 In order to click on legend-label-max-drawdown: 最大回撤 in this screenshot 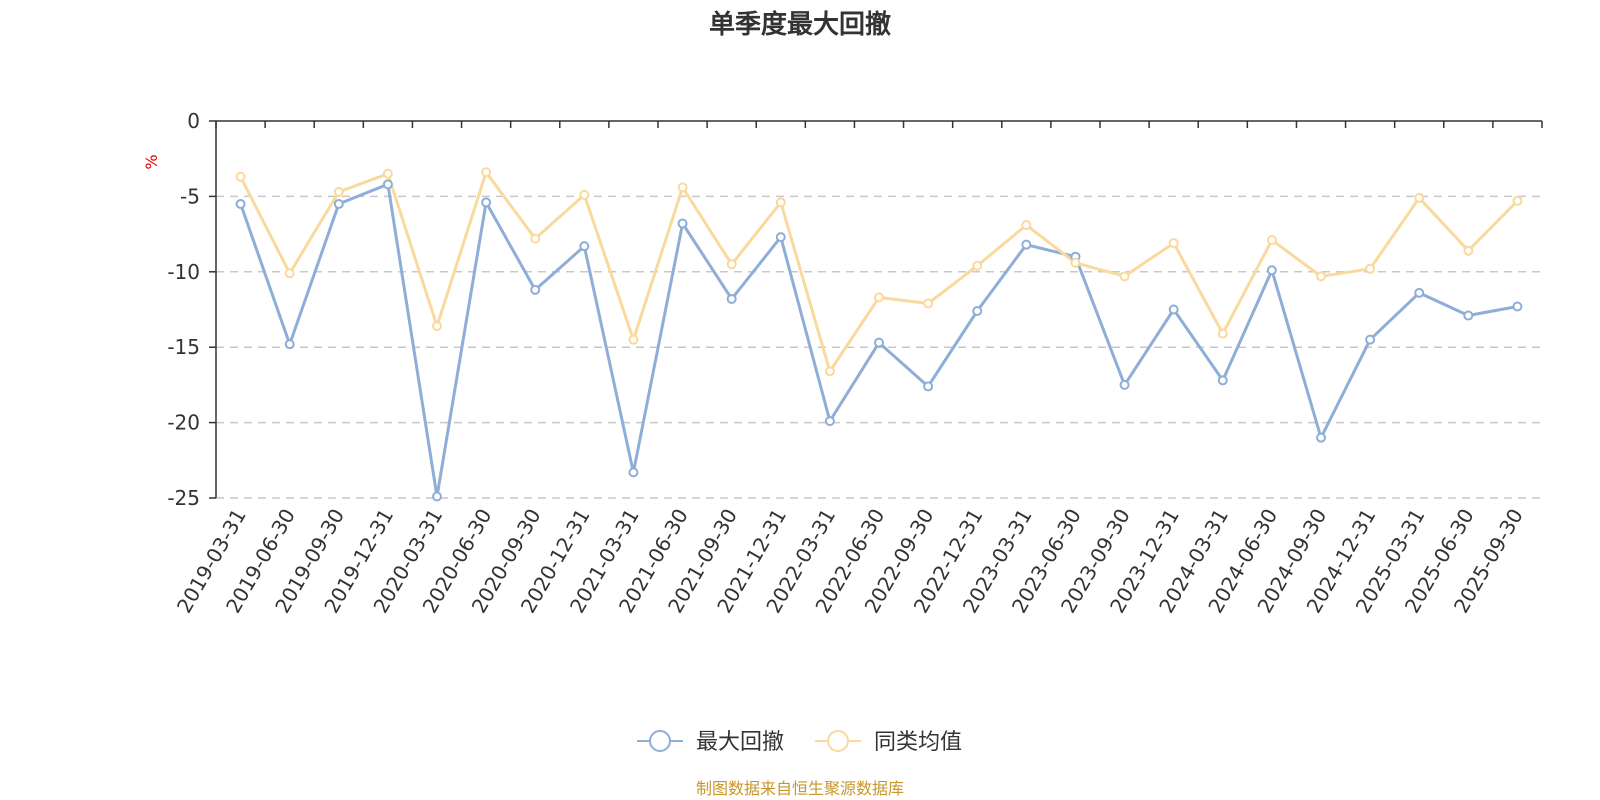, I will do `click(740, 742)`.